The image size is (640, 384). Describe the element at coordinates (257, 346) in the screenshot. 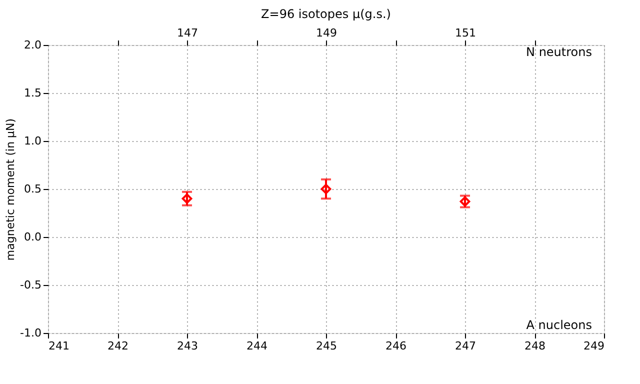

I see `x-tick-label: 244` at that location.